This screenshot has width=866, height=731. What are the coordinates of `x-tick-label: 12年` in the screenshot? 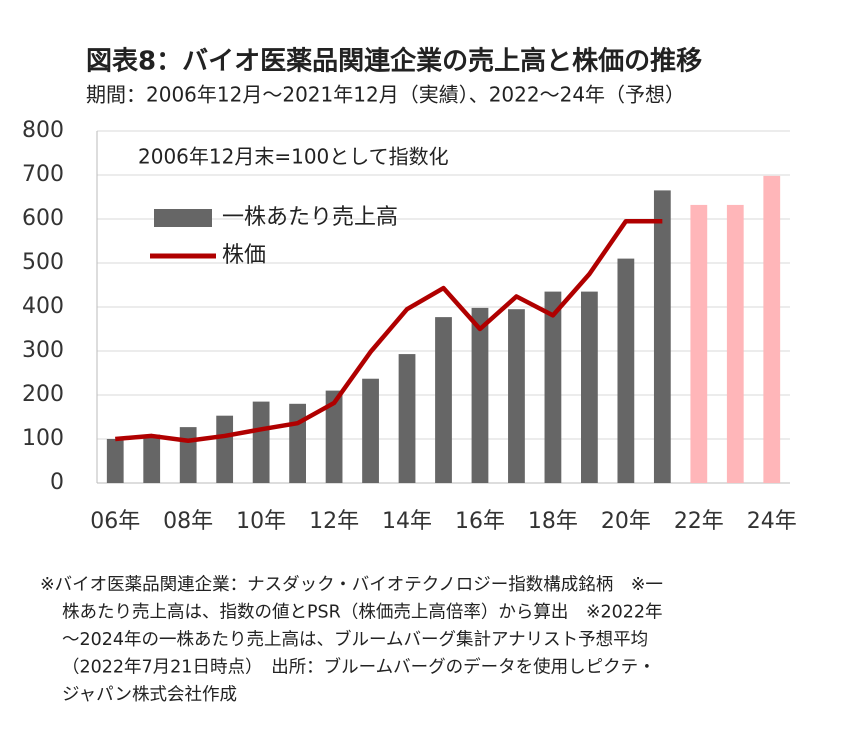 It's located at (334, 521).